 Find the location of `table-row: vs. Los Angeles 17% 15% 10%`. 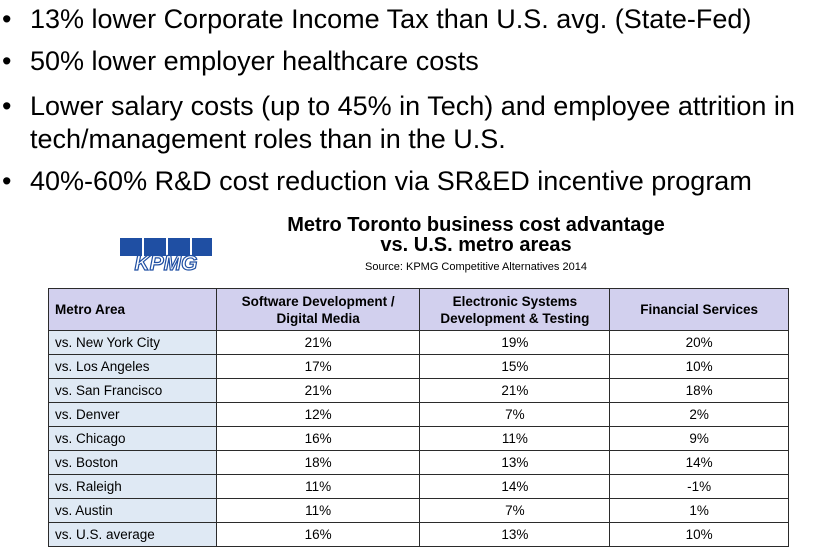

table-row: vs. Los Angeles 17% 15% 10% is located at coordinates (418, 366).